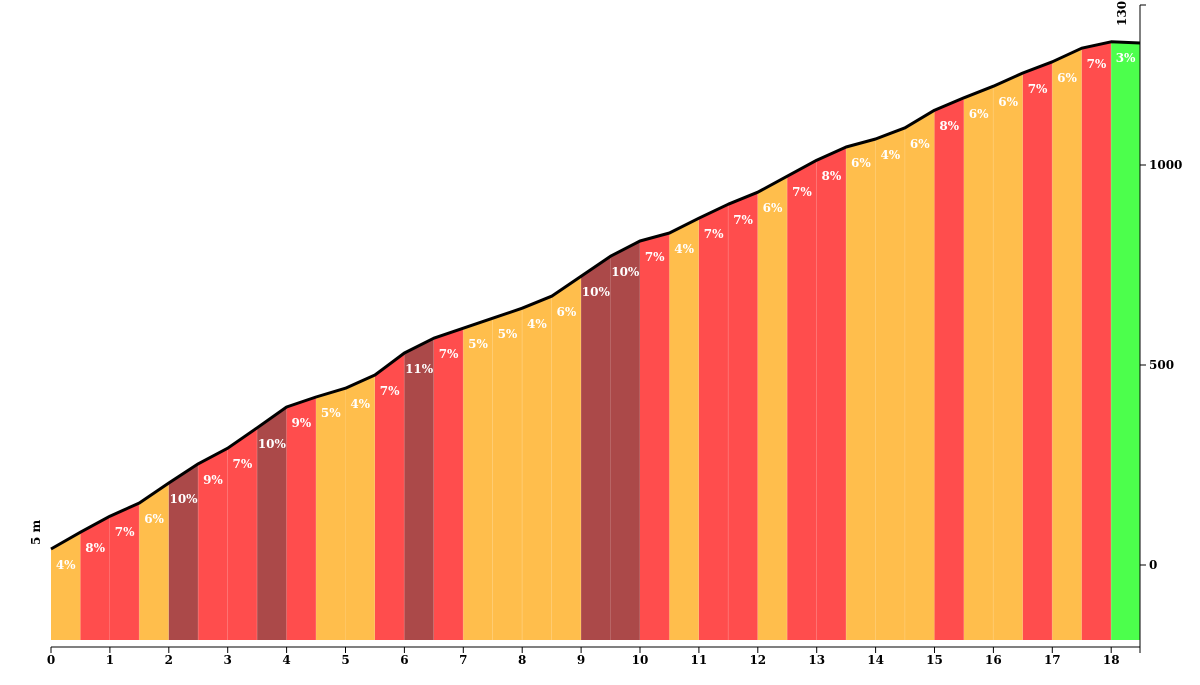 This screenshot has width=1200, height=685. What do you see at coordinates (169, 660) in the screenshot?
I see `x-tick-label: 2` at bounding box center [169, 660].